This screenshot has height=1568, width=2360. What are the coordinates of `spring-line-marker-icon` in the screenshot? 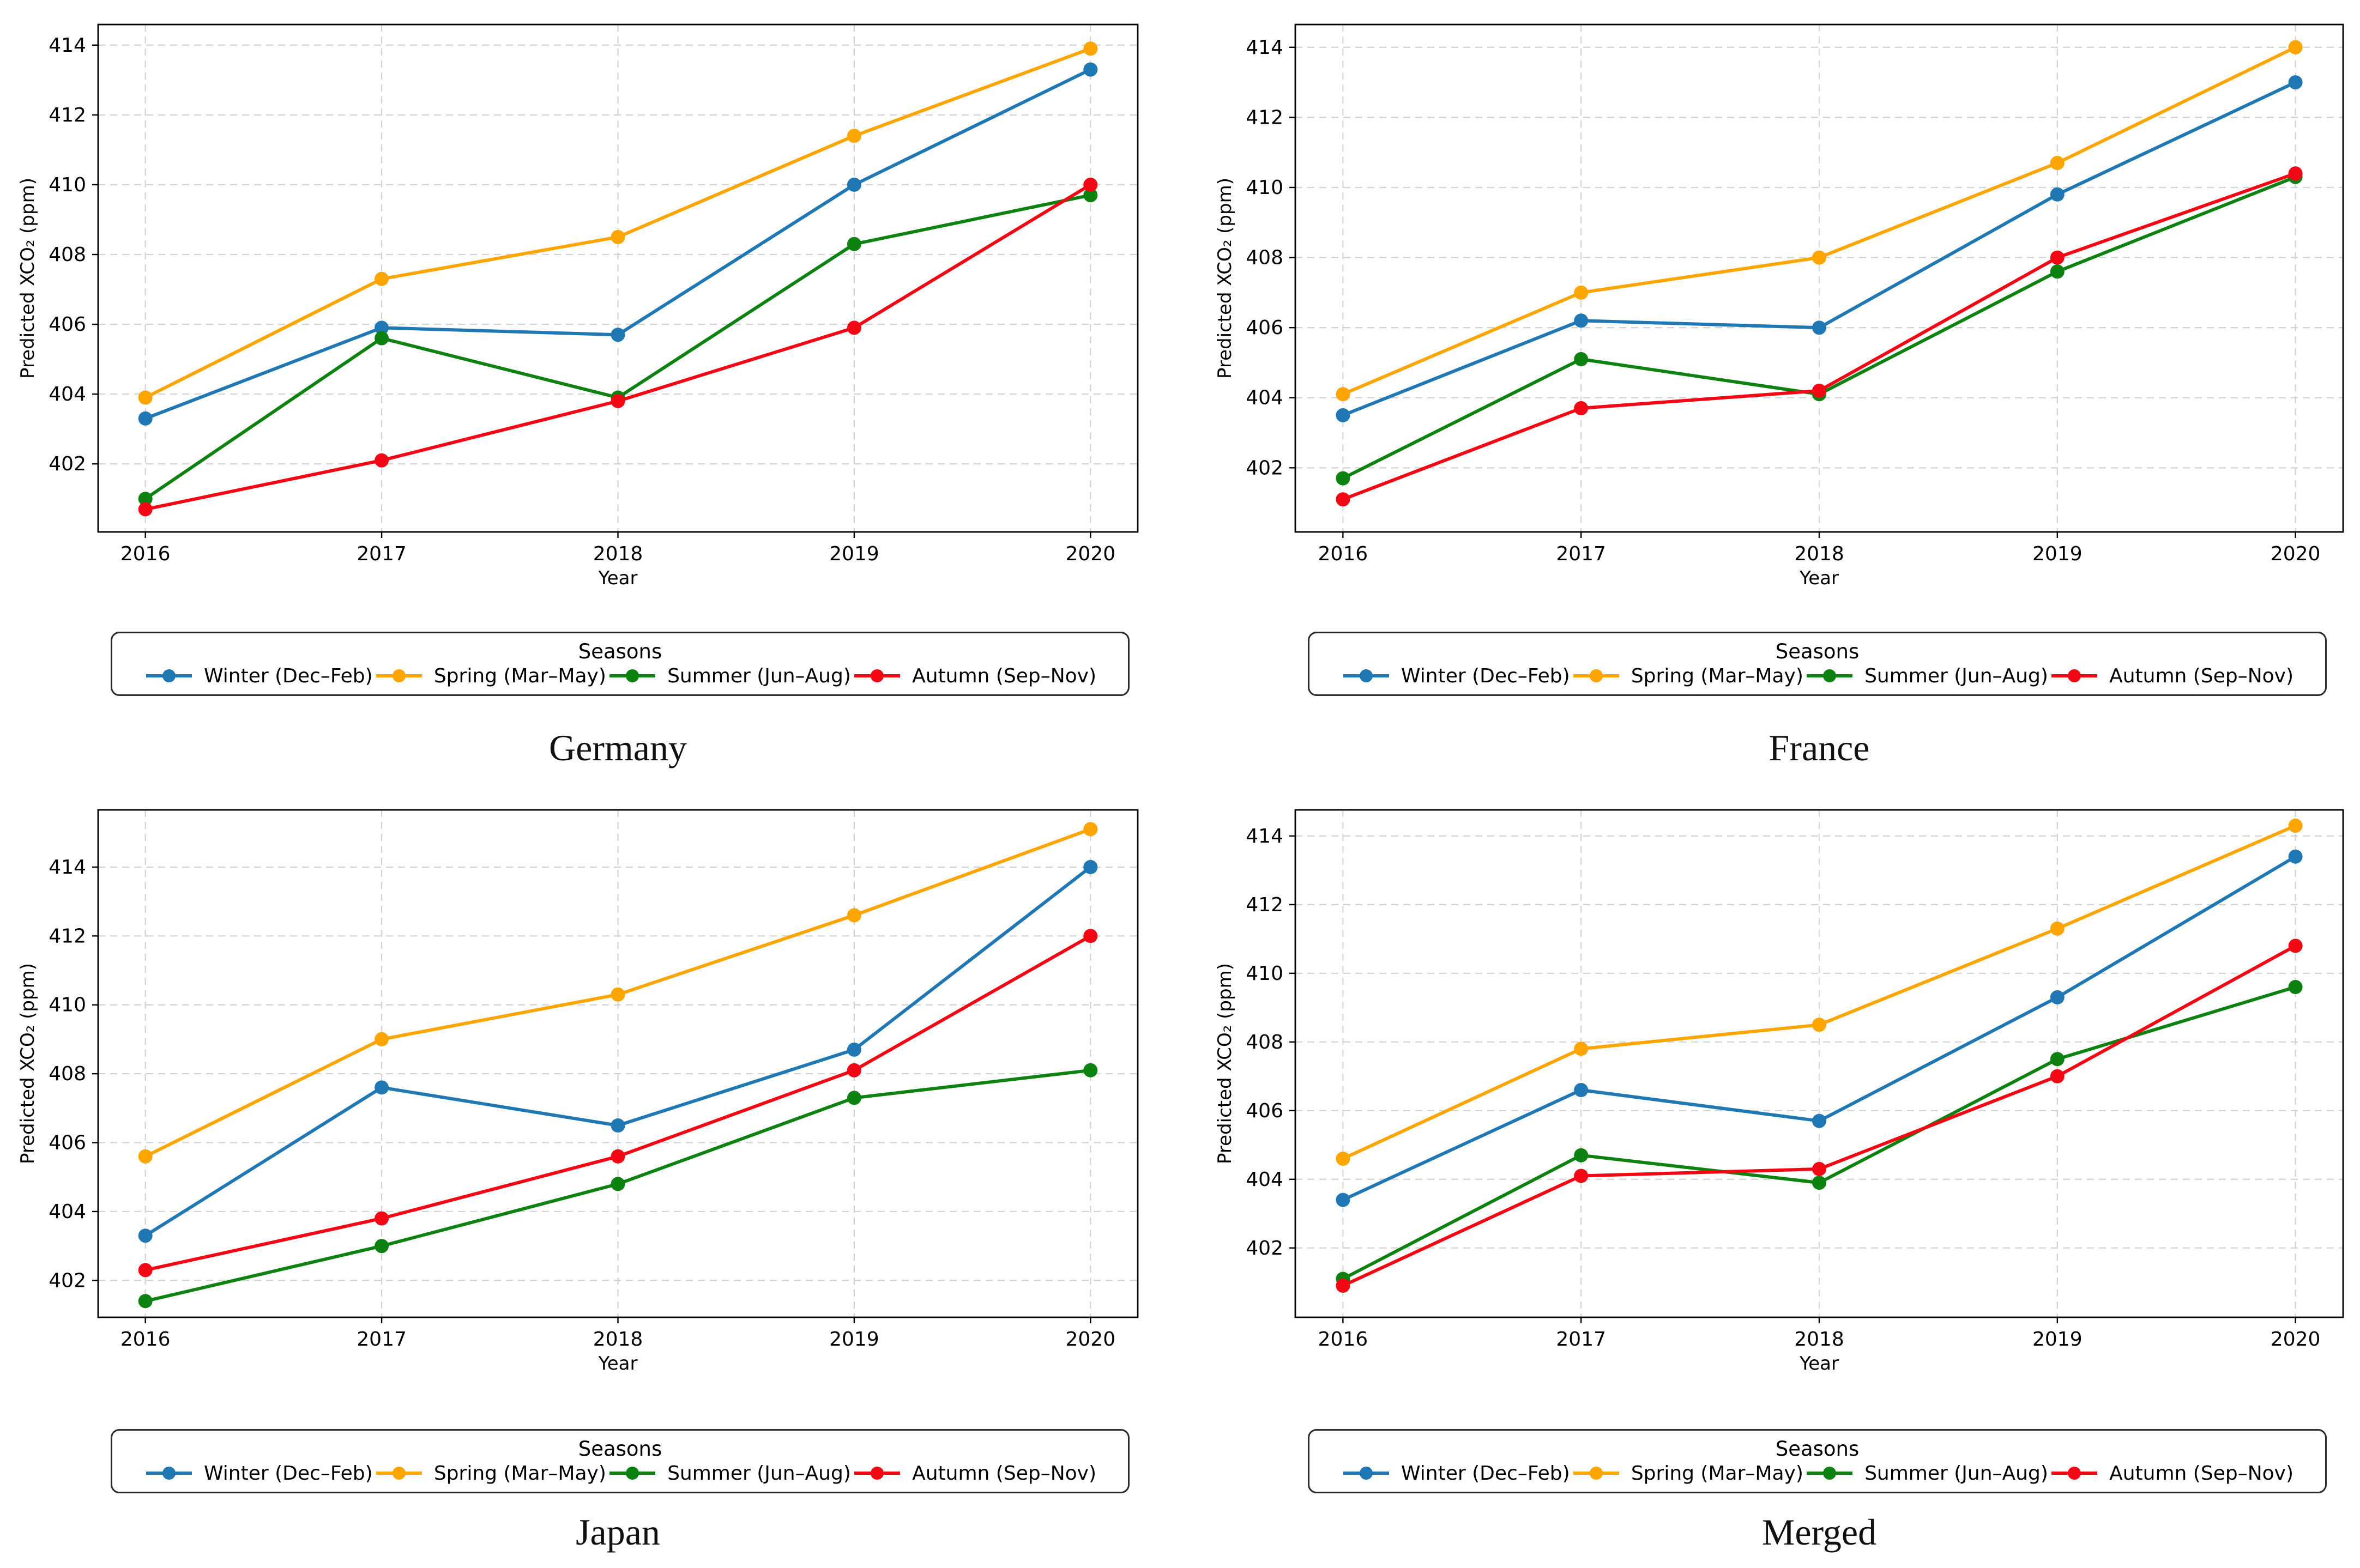 It's located at (399, 675).